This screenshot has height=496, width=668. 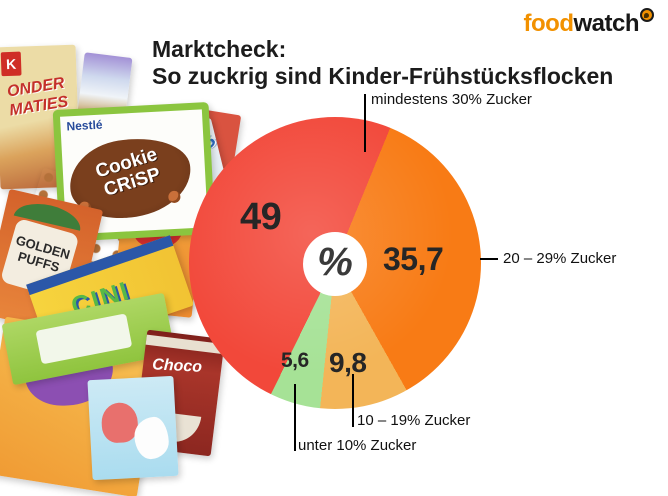 I want to click on percent-symbol: %, so click(x=335, y=261).